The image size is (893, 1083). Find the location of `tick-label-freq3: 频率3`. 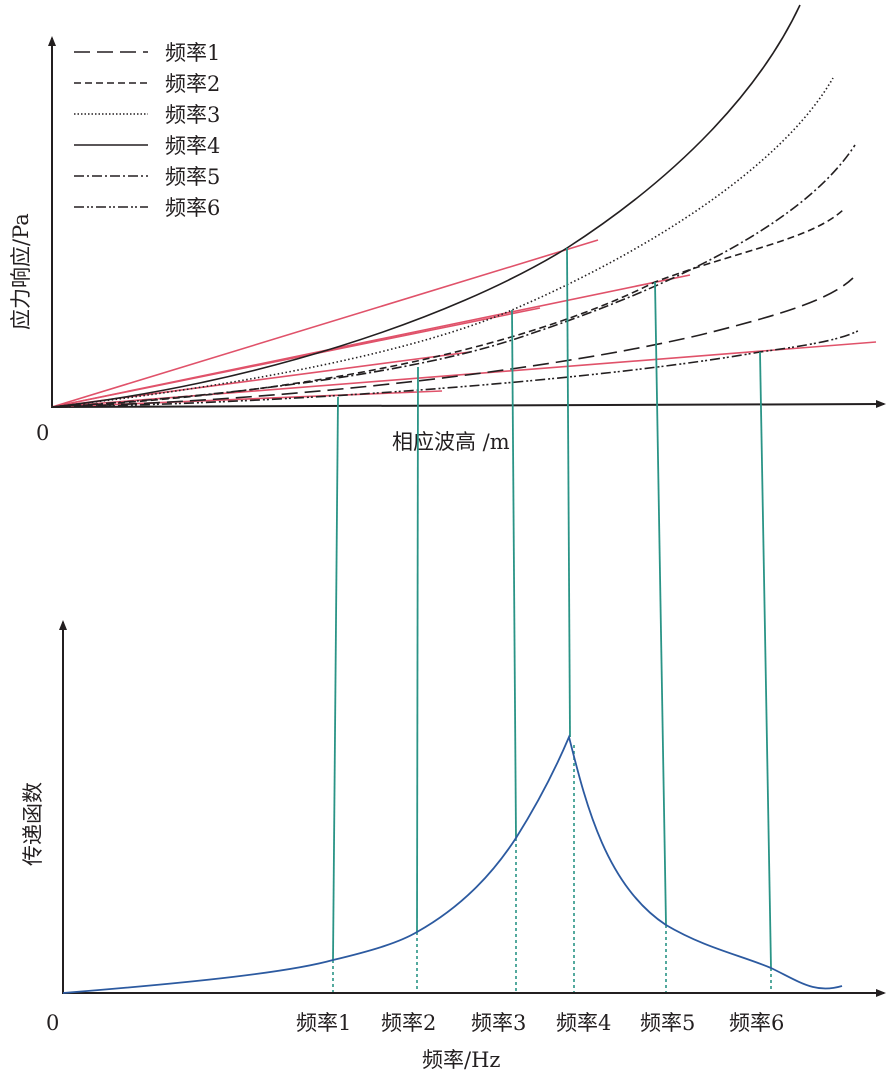

tick-label-freq3: 频率3 is located at coordinates (498, 1023).